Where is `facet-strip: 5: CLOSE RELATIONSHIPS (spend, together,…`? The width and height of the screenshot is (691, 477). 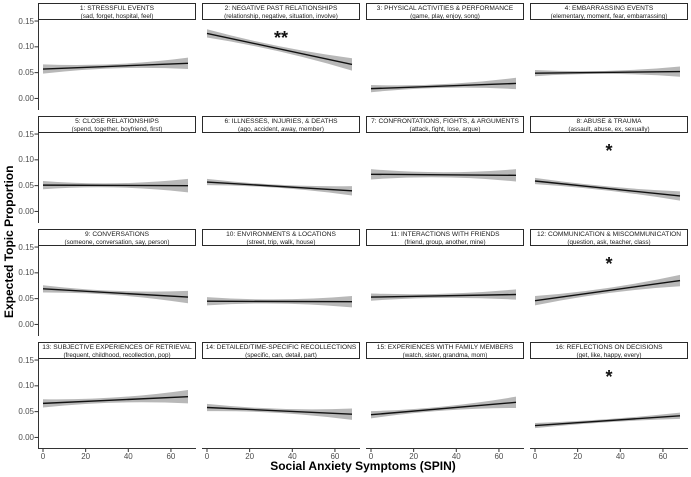
facet-strip: 5: CLOSE RELATIONSHIPS (spend, together,… is located at coordinates (117, 124).